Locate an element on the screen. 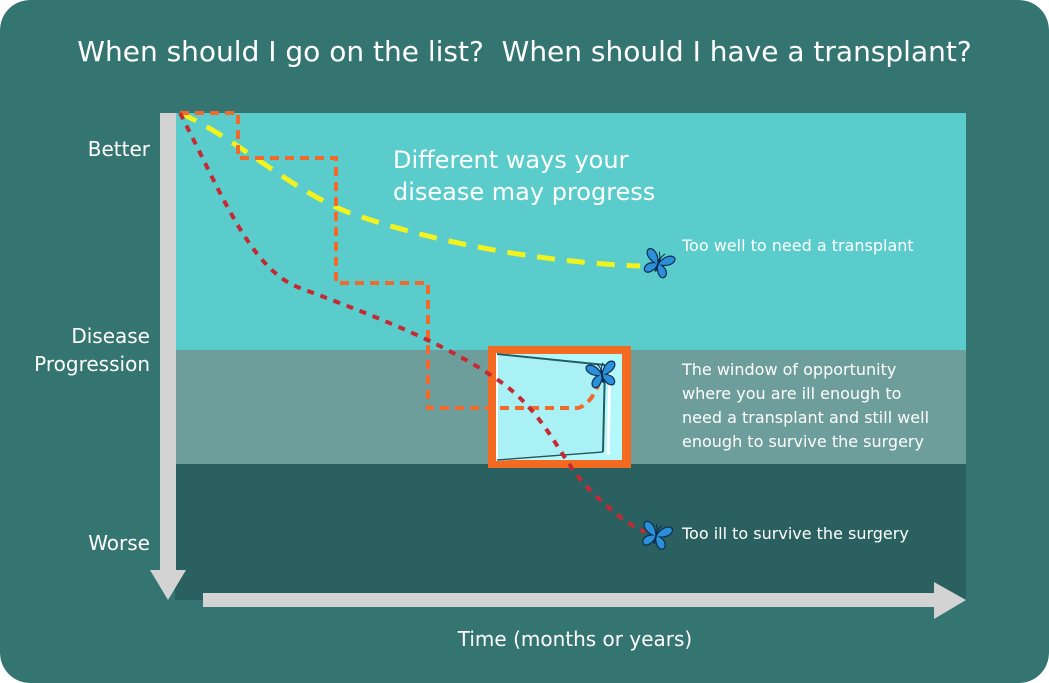 The height and width of the screenshot is (683, 1049). note-window-line-3: need a transplant and still well is located at coordinates (806, 417).